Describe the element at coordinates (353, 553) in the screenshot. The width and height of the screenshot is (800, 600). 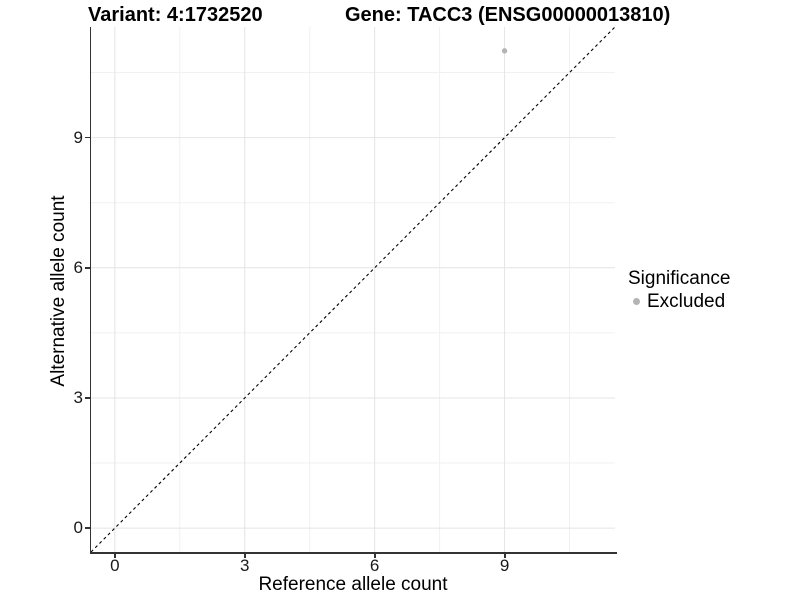
I see `x-axis-line` at that location.